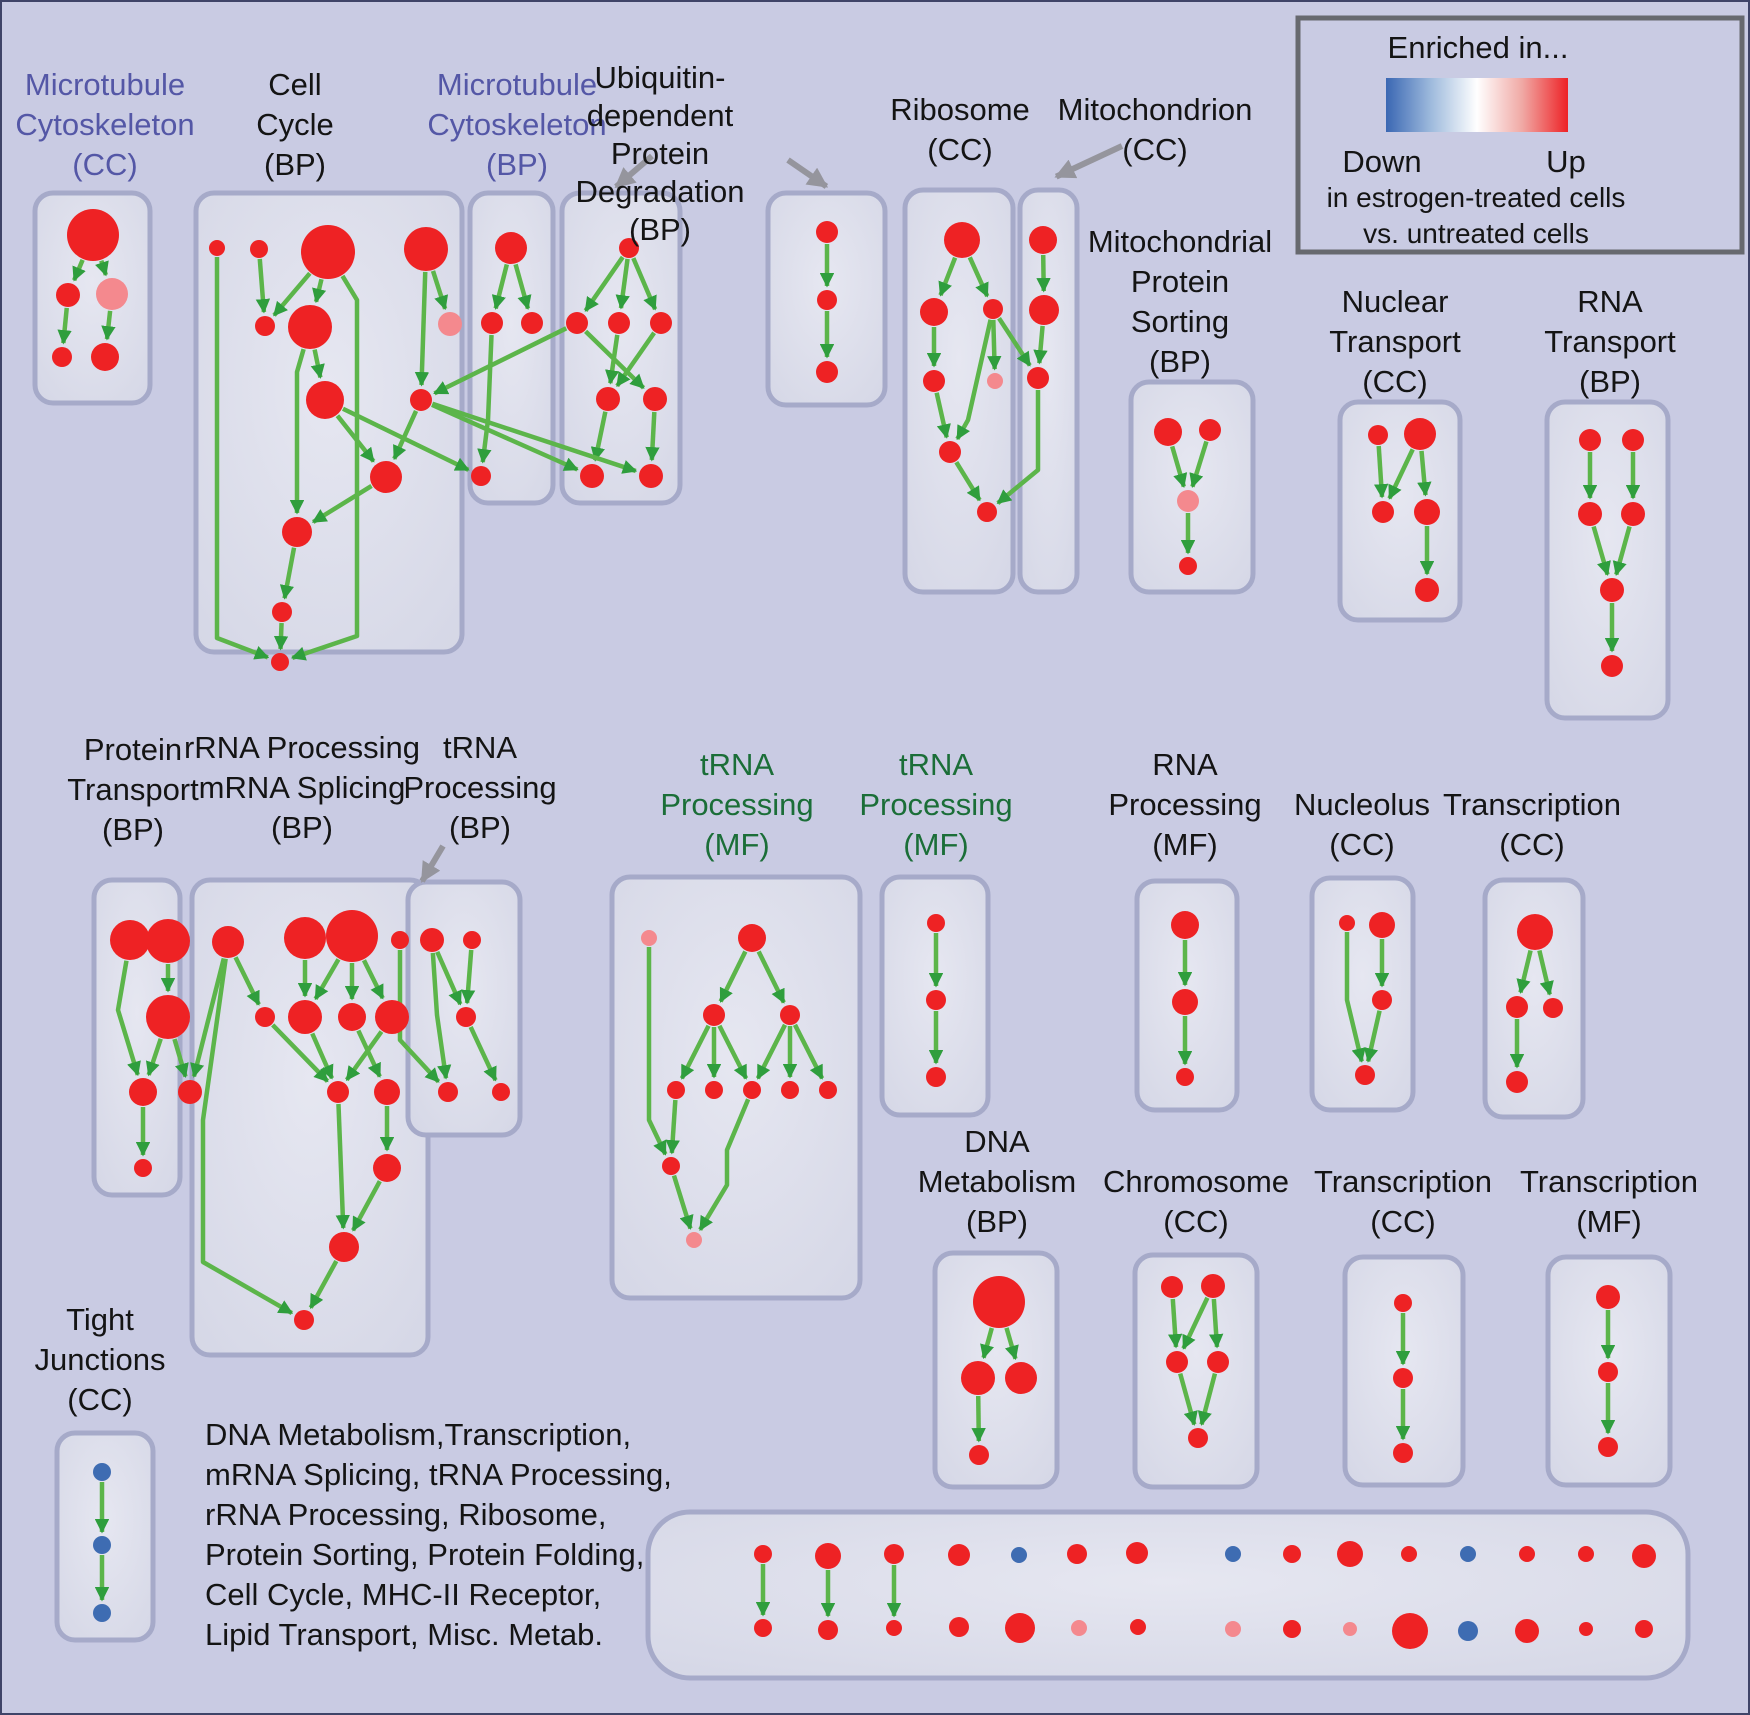 This screenshot has height=1715, width=1750. I want to click on go-node-red-protein-transport-bp, so click(143, 1168).